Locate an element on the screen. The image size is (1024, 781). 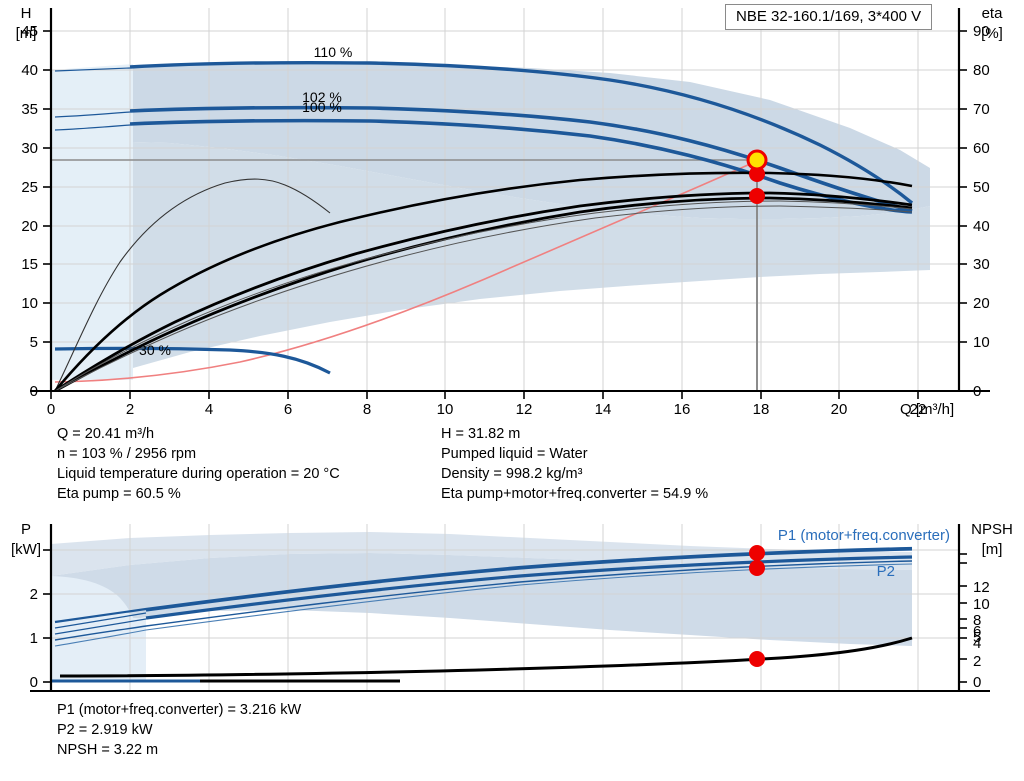
h-tick-15: 15 is located at coordinates (29, 264).